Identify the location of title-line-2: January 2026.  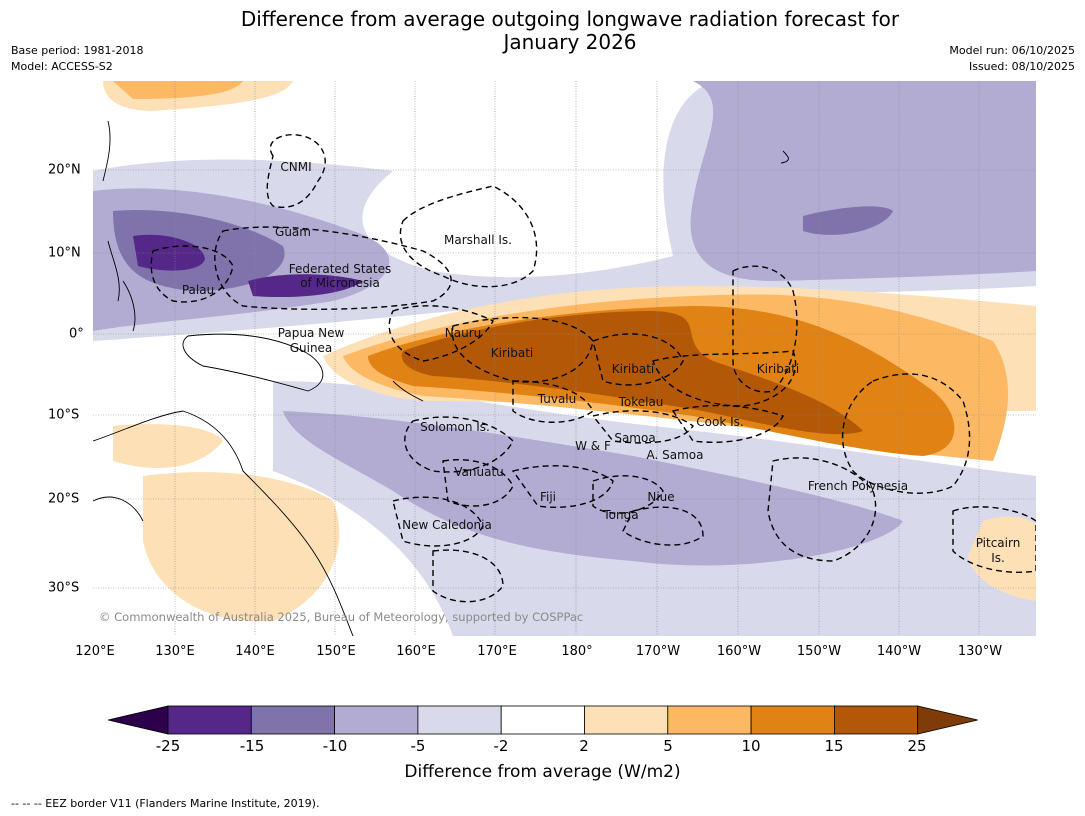
(570, 42).